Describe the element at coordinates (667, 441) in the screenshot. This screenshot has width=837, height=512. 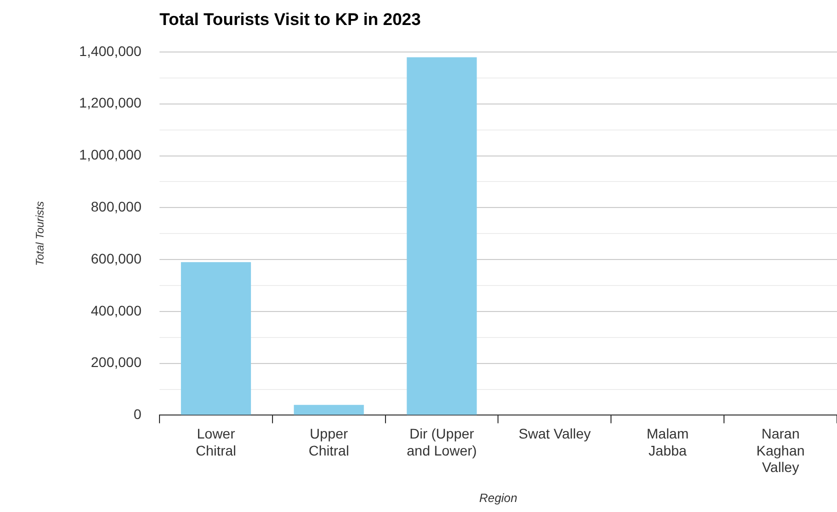
I see `x-tick-label: Malam Jabba` at that location.